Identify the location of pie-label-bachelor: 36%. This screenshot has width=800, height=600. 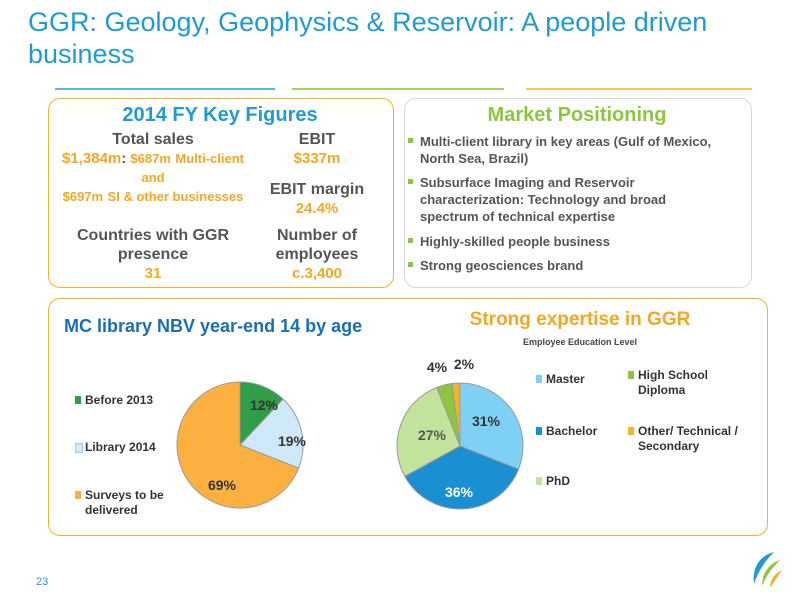
(459, 492).